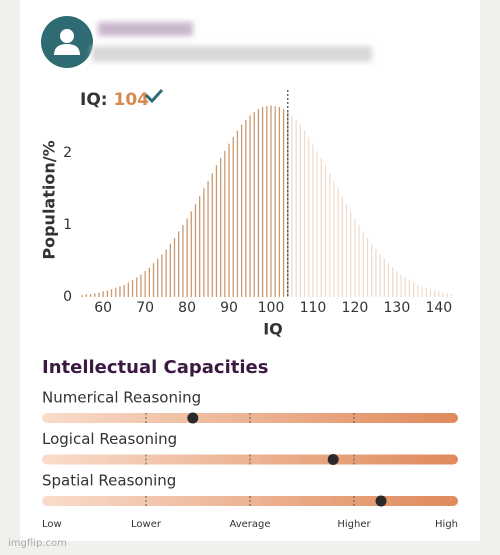  Describe the element at coordinates (438, 308) in the screenshot. I see `x-tick-label: 140` at that location.